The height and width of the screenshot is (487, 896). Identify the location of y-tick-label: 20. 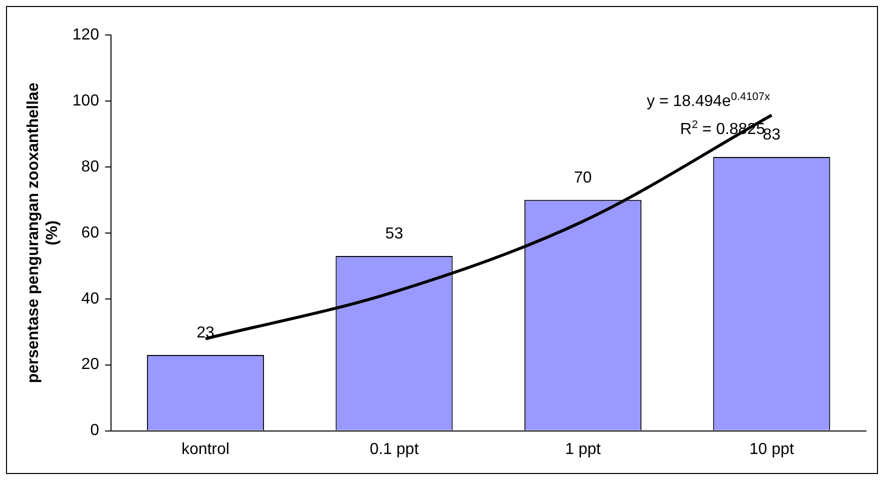
(90, 365).